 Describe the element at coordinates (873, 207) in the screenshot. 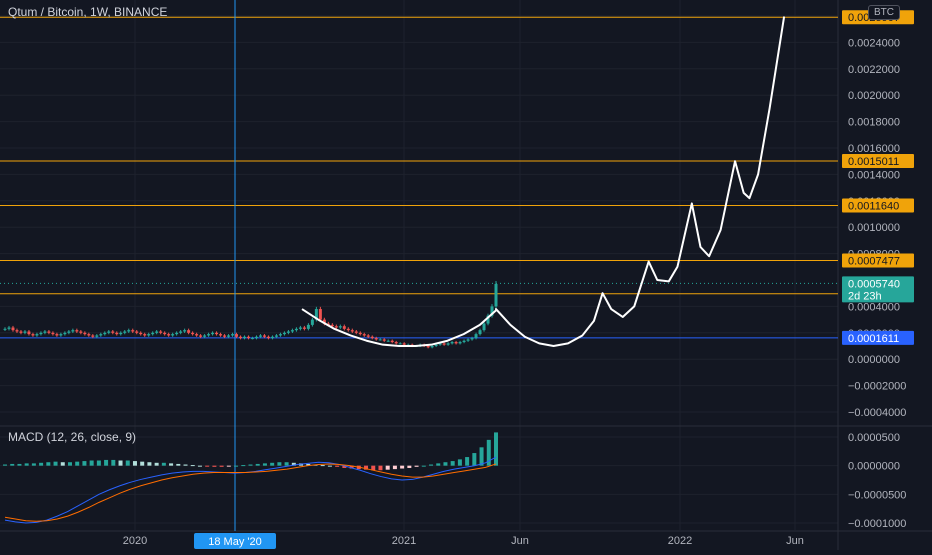

I see `level-label-text: 0.0011640` at that location.